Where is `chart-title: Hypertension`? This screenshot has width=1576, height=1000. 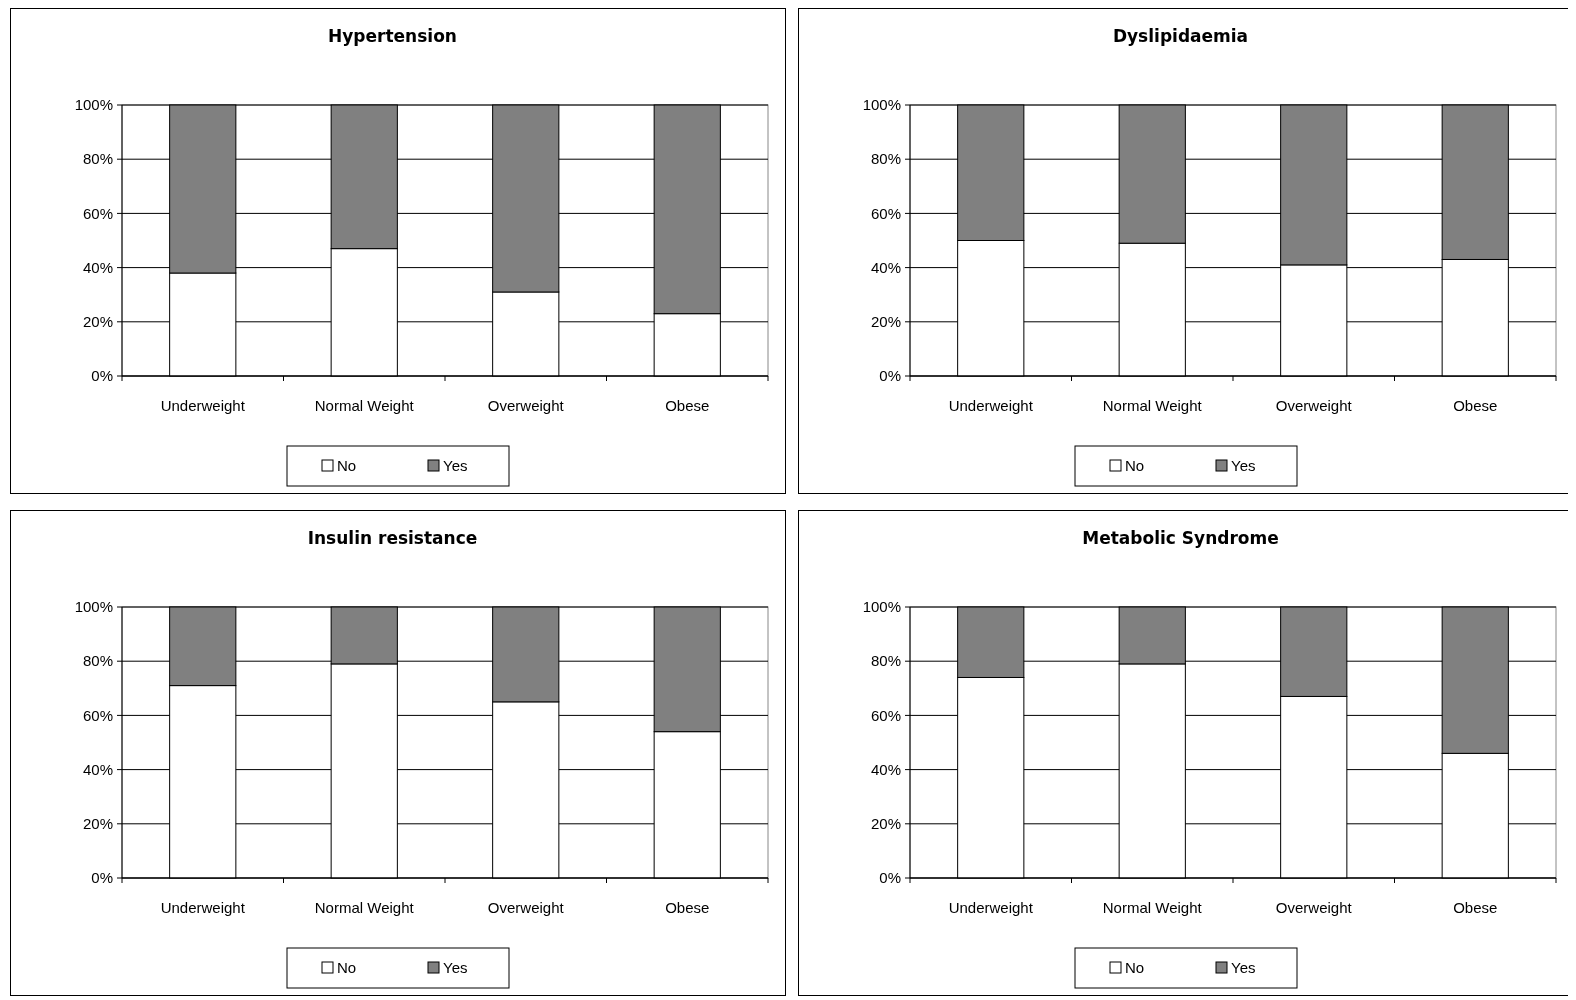 chart-title: Hypertension is located at coordinates (392, 36).